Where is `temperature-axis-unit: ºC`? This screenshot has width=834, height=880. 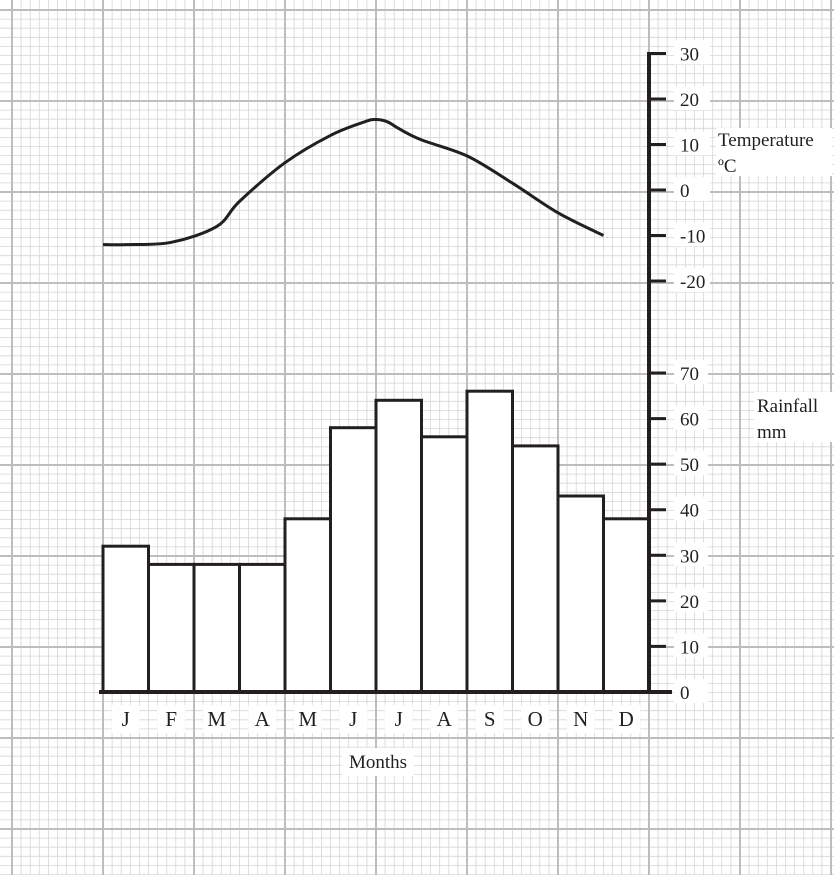 temperature-axis-unit: ºC is located at coordinates (727, 166).